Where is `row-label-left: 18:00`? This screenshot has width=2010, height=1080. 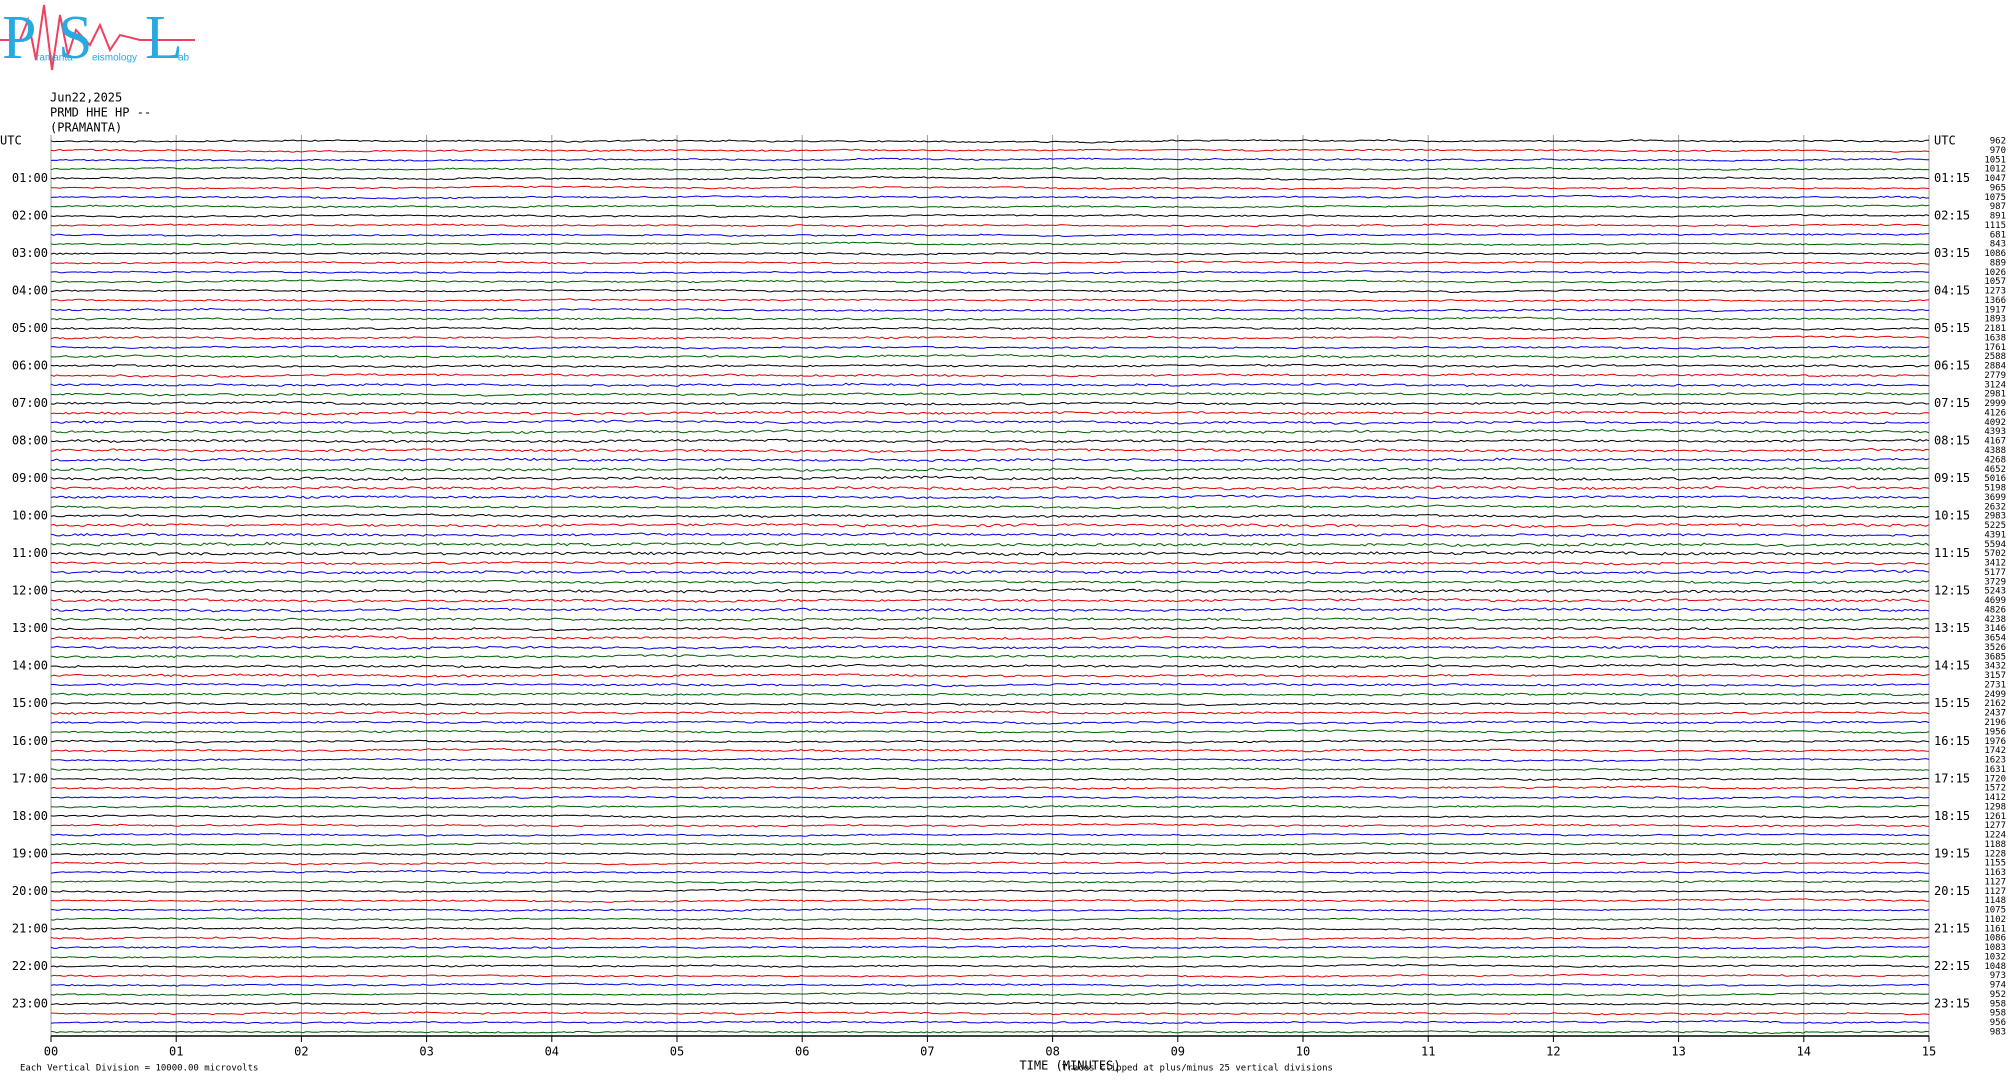
row-label-left: 18:00 is located at coordinates (30, 816).